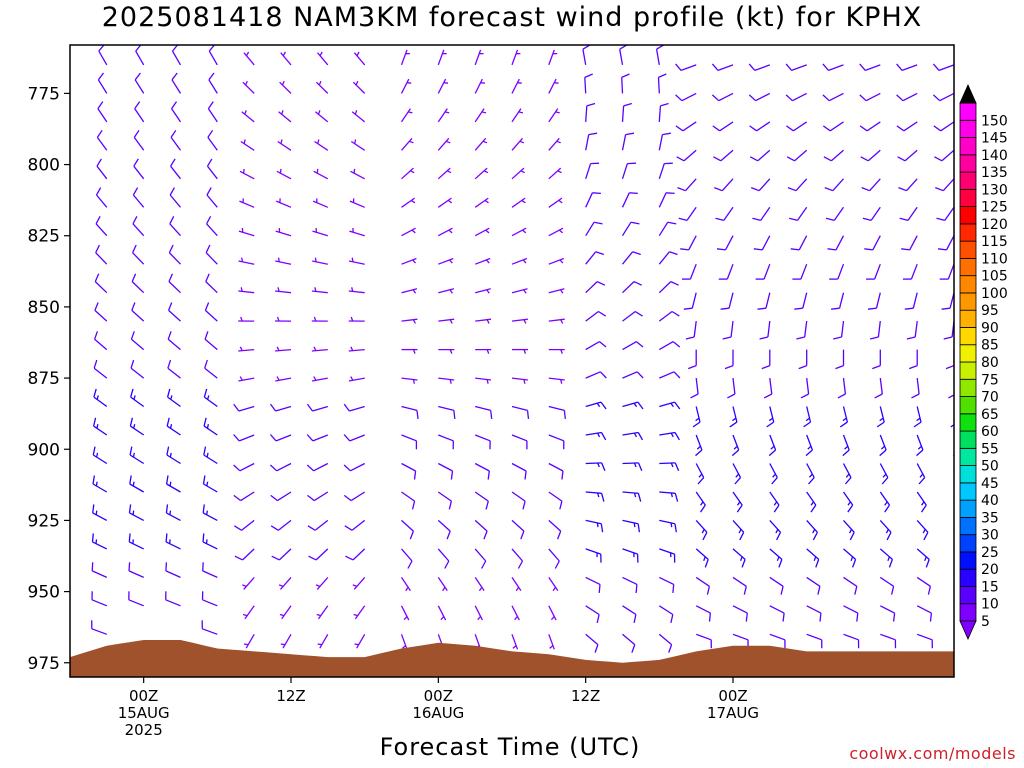  Describe the element at coordinates (990, 328) in the screenshot. I see `colorbar-label: 90` at that location.